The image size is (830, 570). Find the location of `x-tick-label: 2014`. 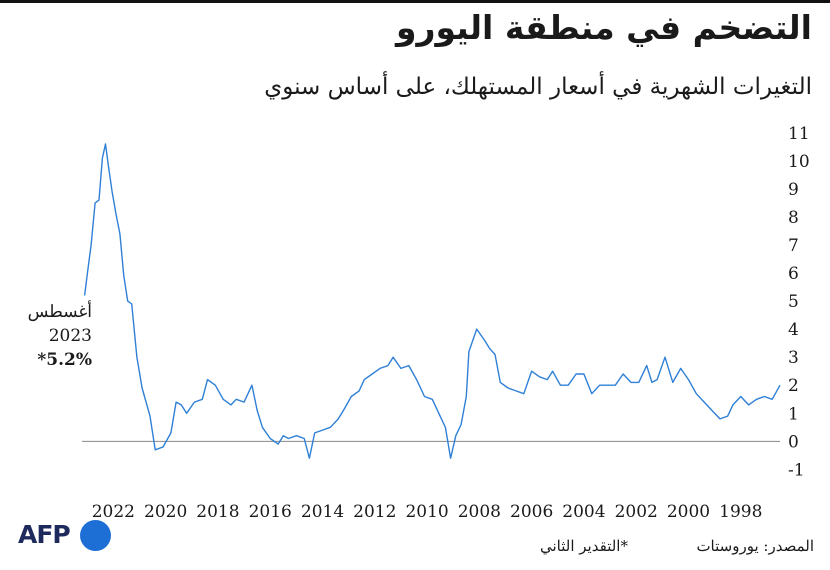

x-tick-label: 2014 is located at coordinates (322, 512).